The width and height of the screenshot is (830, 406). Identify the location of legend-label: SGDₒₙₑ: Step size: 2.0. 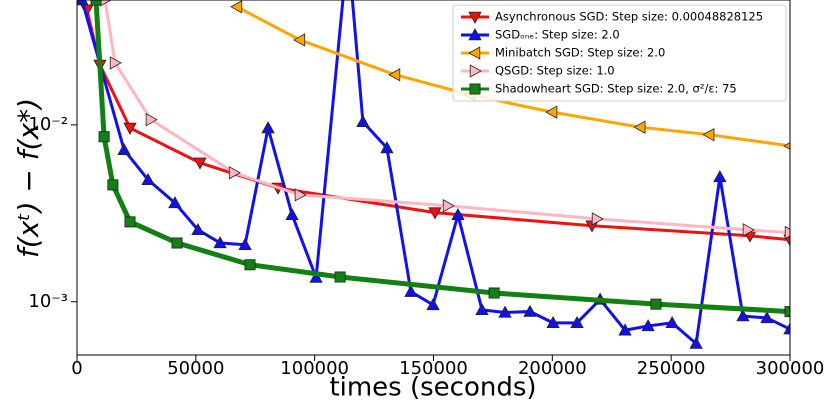
(557, 35).